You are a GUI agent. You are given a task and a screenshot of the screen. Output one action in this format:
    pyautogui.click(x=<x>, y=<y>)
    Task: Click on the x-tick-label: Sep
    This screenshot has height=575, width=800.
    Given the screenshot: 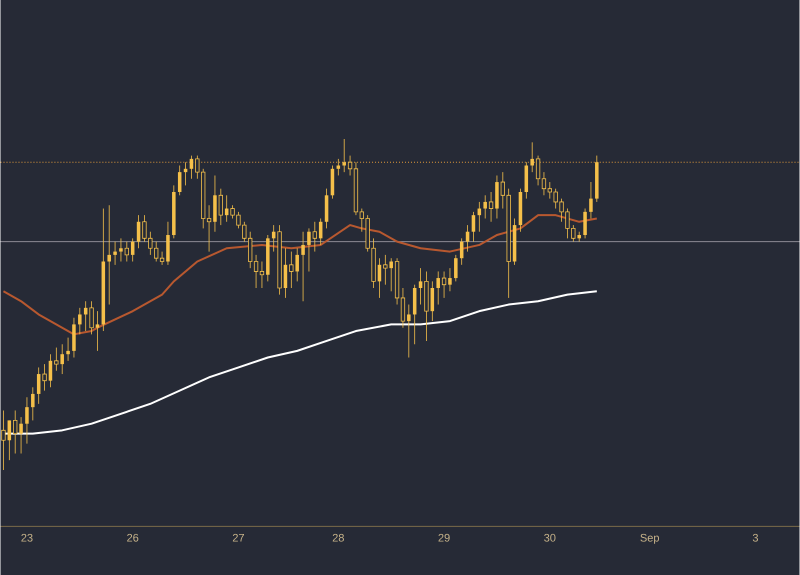 What is the action you would take?
    pyautogui.click(x=649, y=539)
    